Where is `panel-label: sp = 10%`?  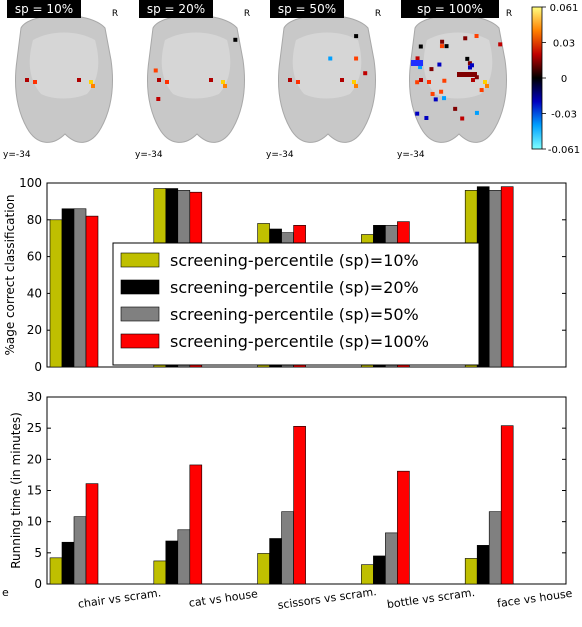 panel-label: sp = 10% is located at coordinates (44, 9).